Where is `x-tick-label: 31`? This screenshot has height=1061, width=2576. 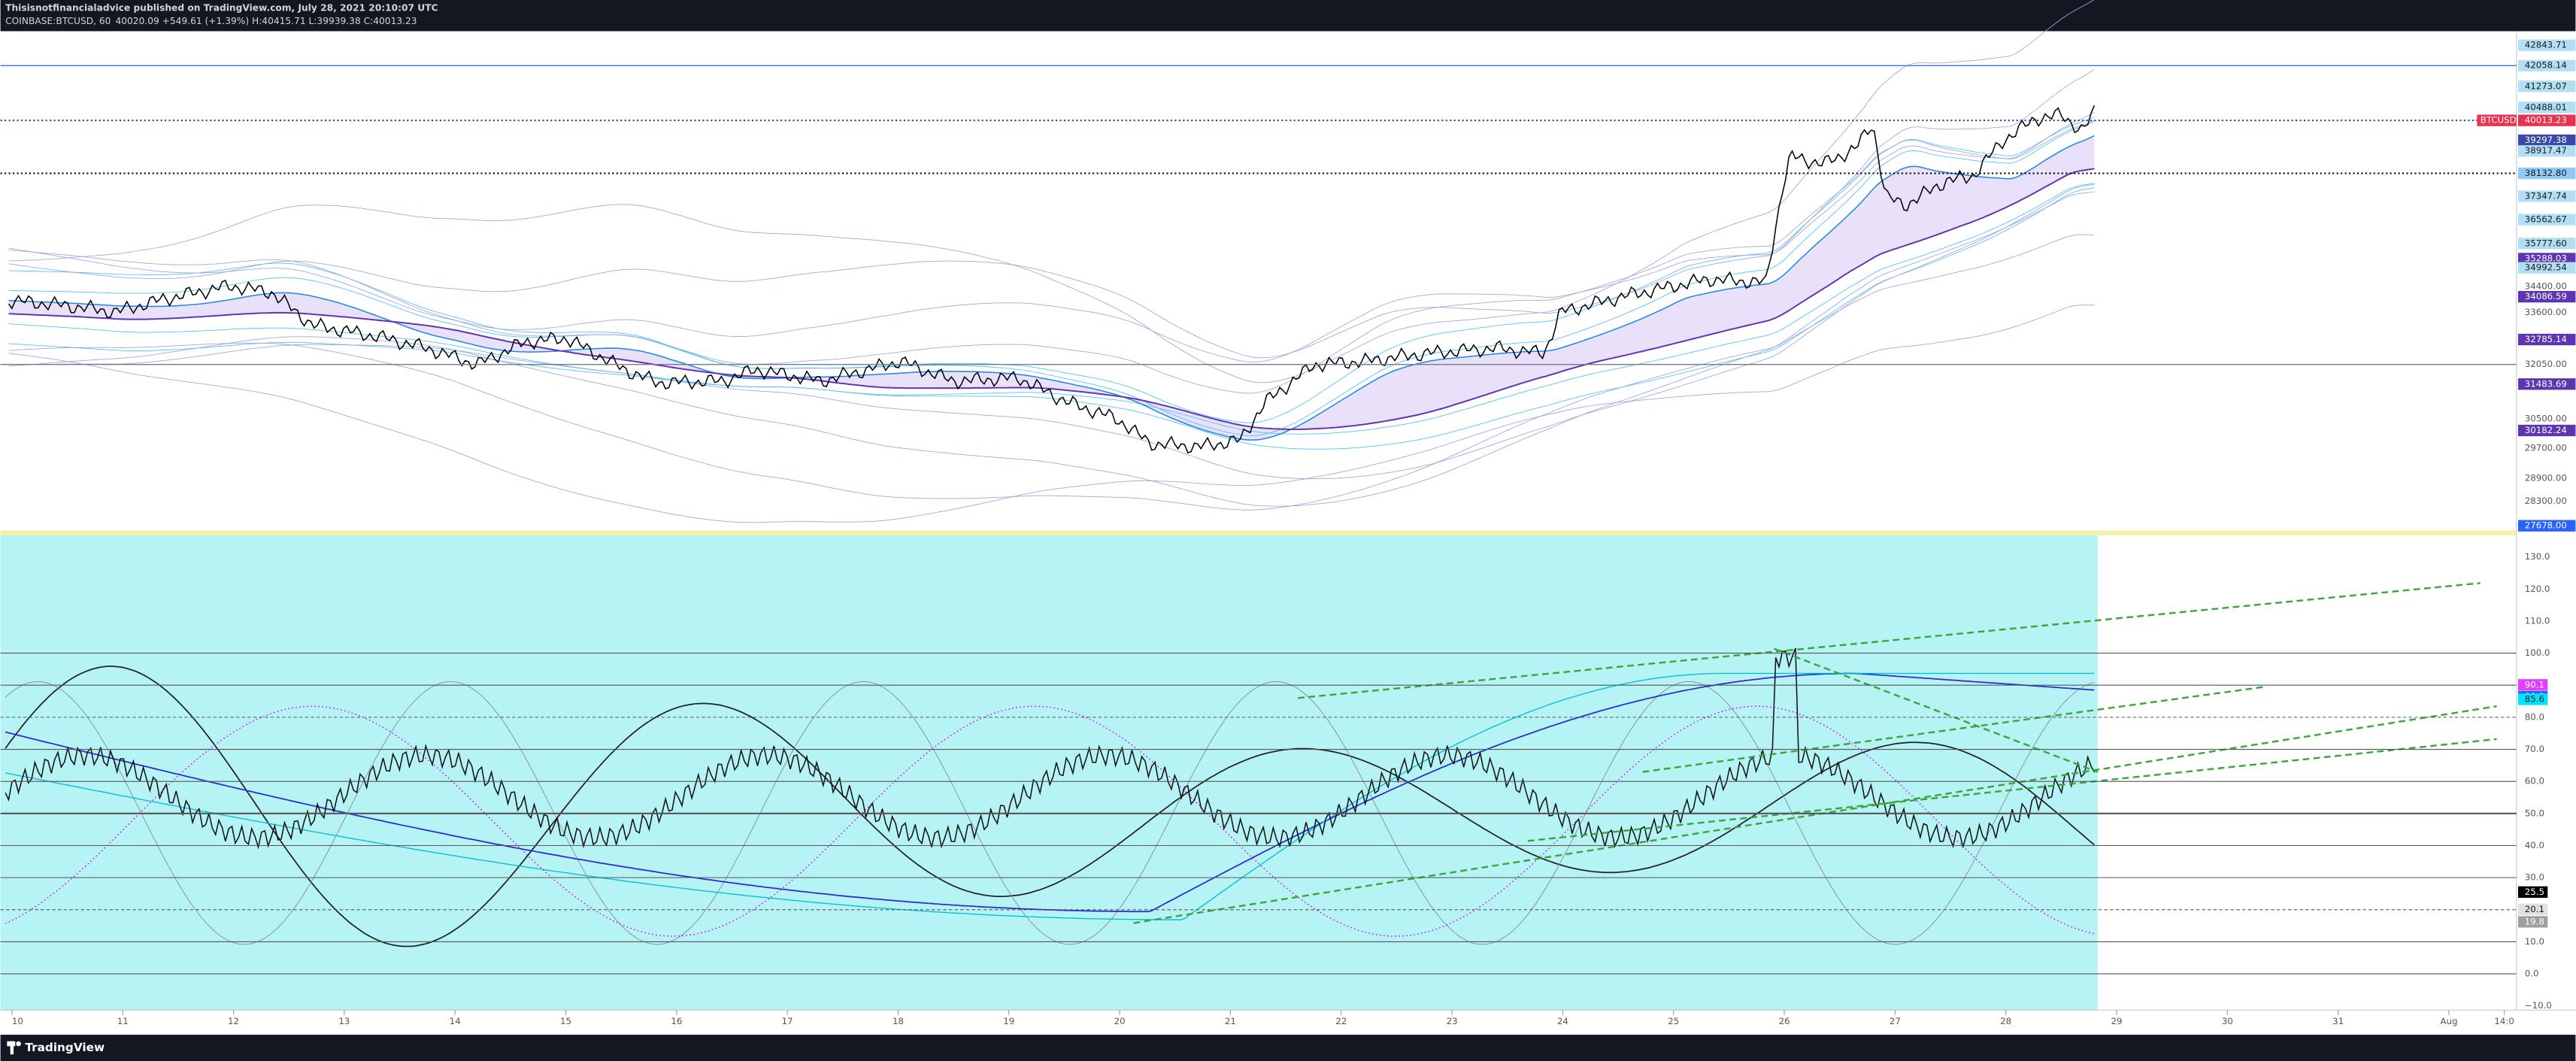 x-tick-label: 31 is located at coordinates (2338, 1021).